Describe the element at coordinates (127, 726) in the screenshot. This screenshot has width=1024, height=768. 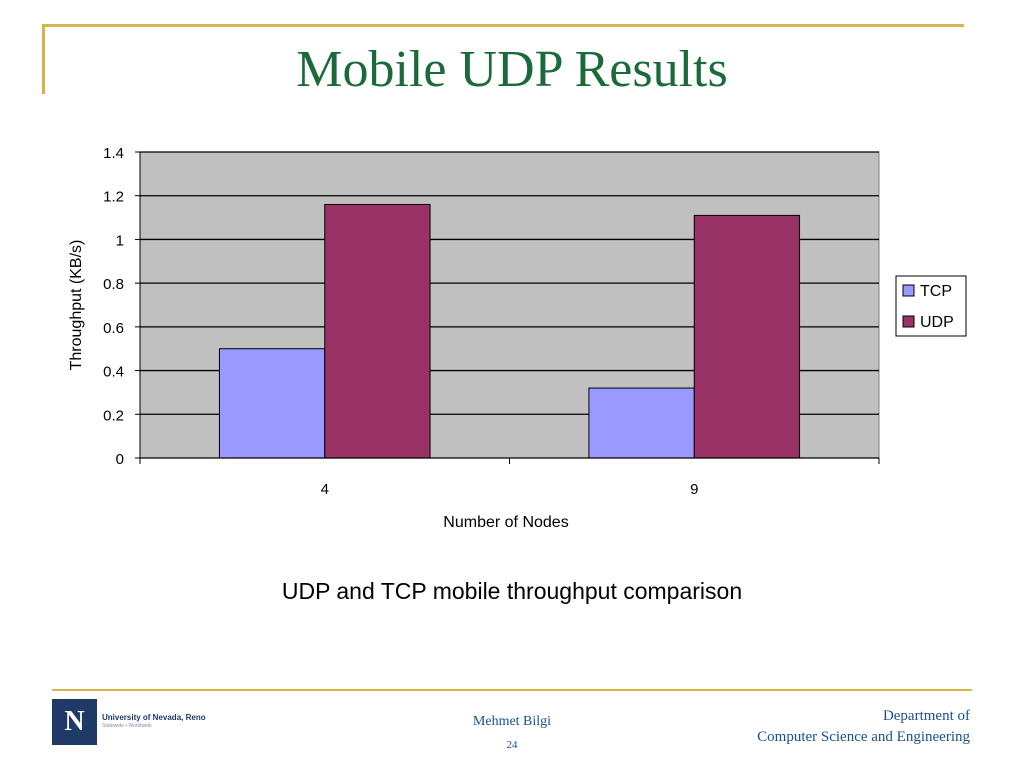
I see `university-tagline: Statewide • Worldwide` at that location.